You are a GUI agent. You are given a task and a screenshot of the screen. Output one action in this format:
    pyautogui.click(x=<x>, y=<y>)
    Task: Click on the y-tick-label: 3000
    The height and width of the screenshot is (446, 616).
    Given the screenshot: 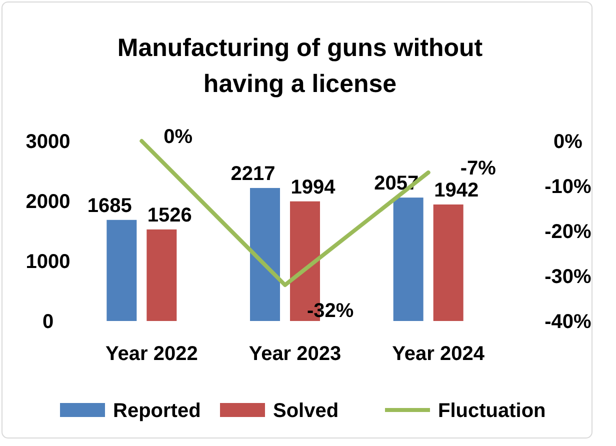 What is the action you would take?
    pyautogui.click(x=48, y=142)
    